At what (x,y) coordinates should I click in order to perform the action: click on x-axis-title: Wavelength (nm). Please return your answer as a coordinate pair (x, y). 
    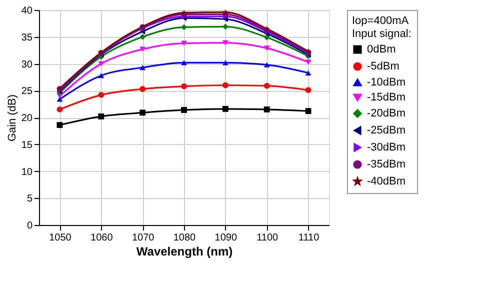
    Looking at the image, I should click on (184, 251).